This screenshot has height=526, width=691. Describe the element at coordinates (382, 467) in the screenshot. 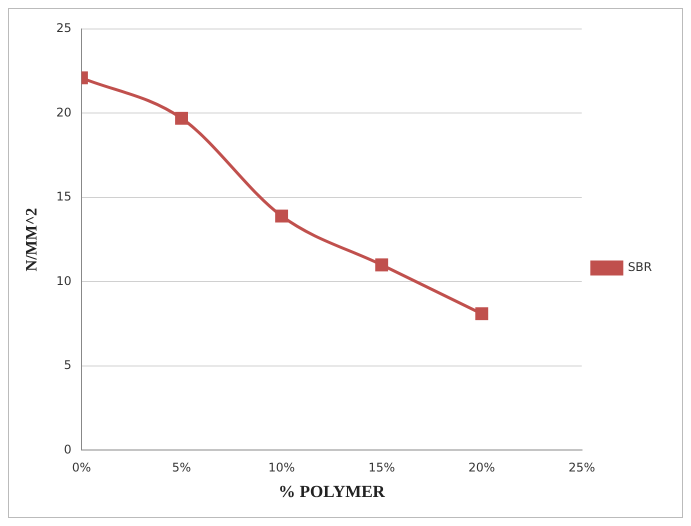

I see `x-tick-label: 15%` at that location.